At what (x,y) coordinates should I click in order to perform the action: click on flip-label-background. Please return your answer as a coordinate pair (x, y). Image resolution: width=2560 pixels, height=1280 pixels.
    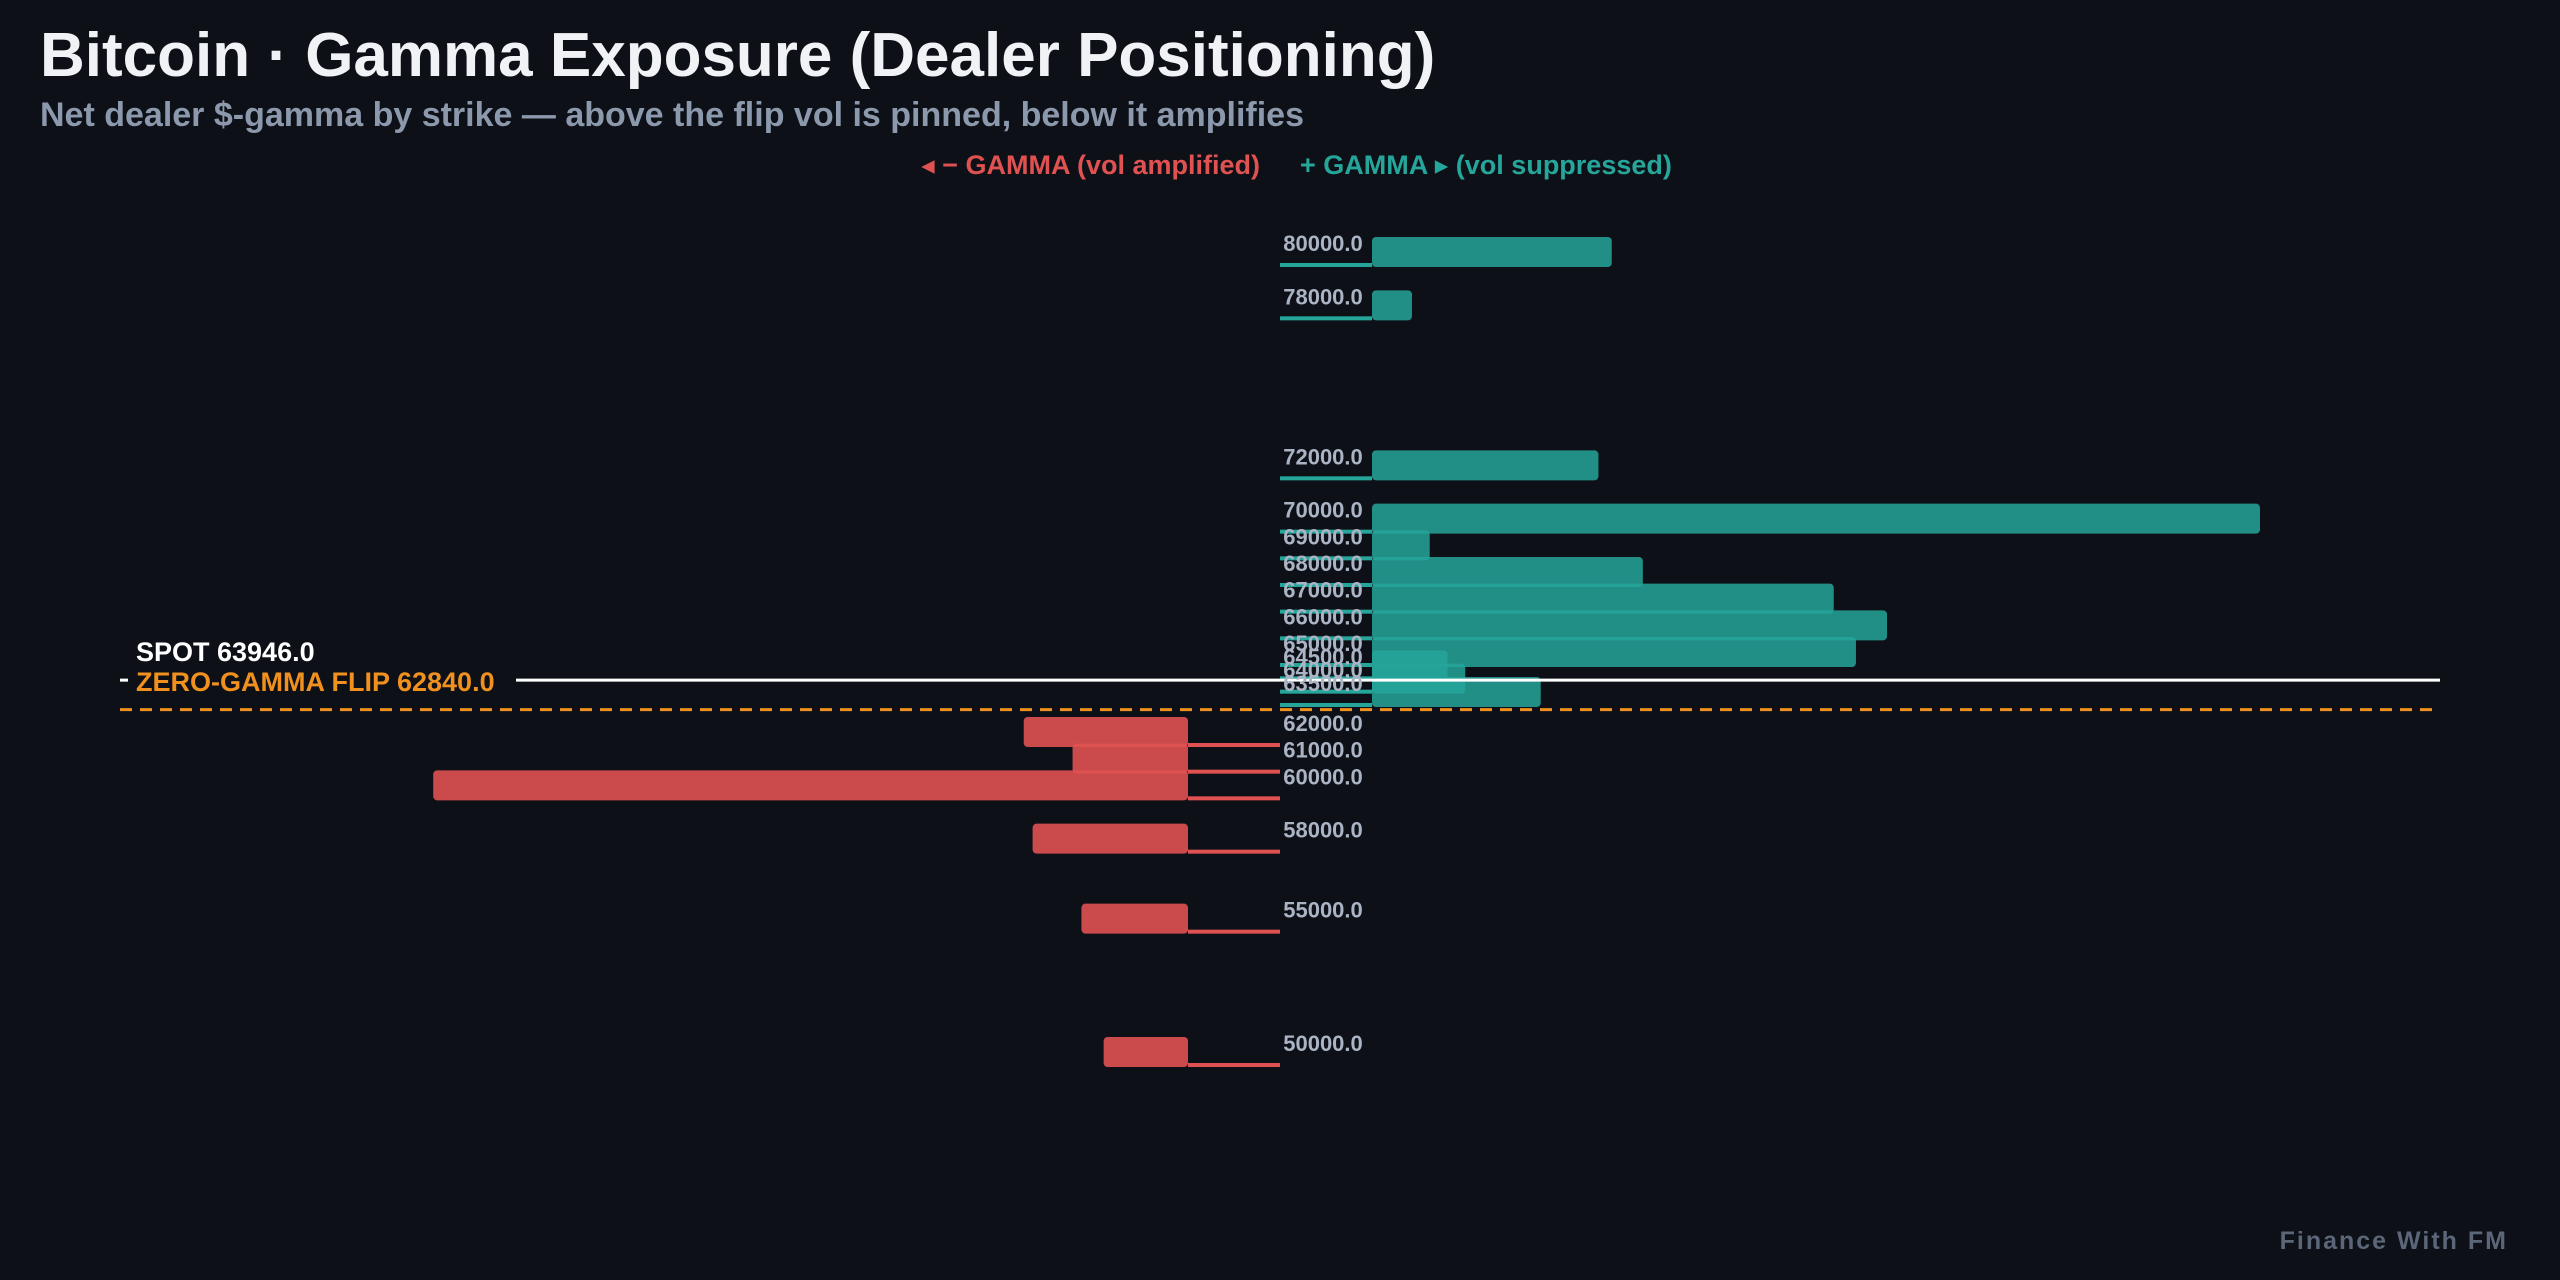
    Looking at the image, I should click on (322, 682).